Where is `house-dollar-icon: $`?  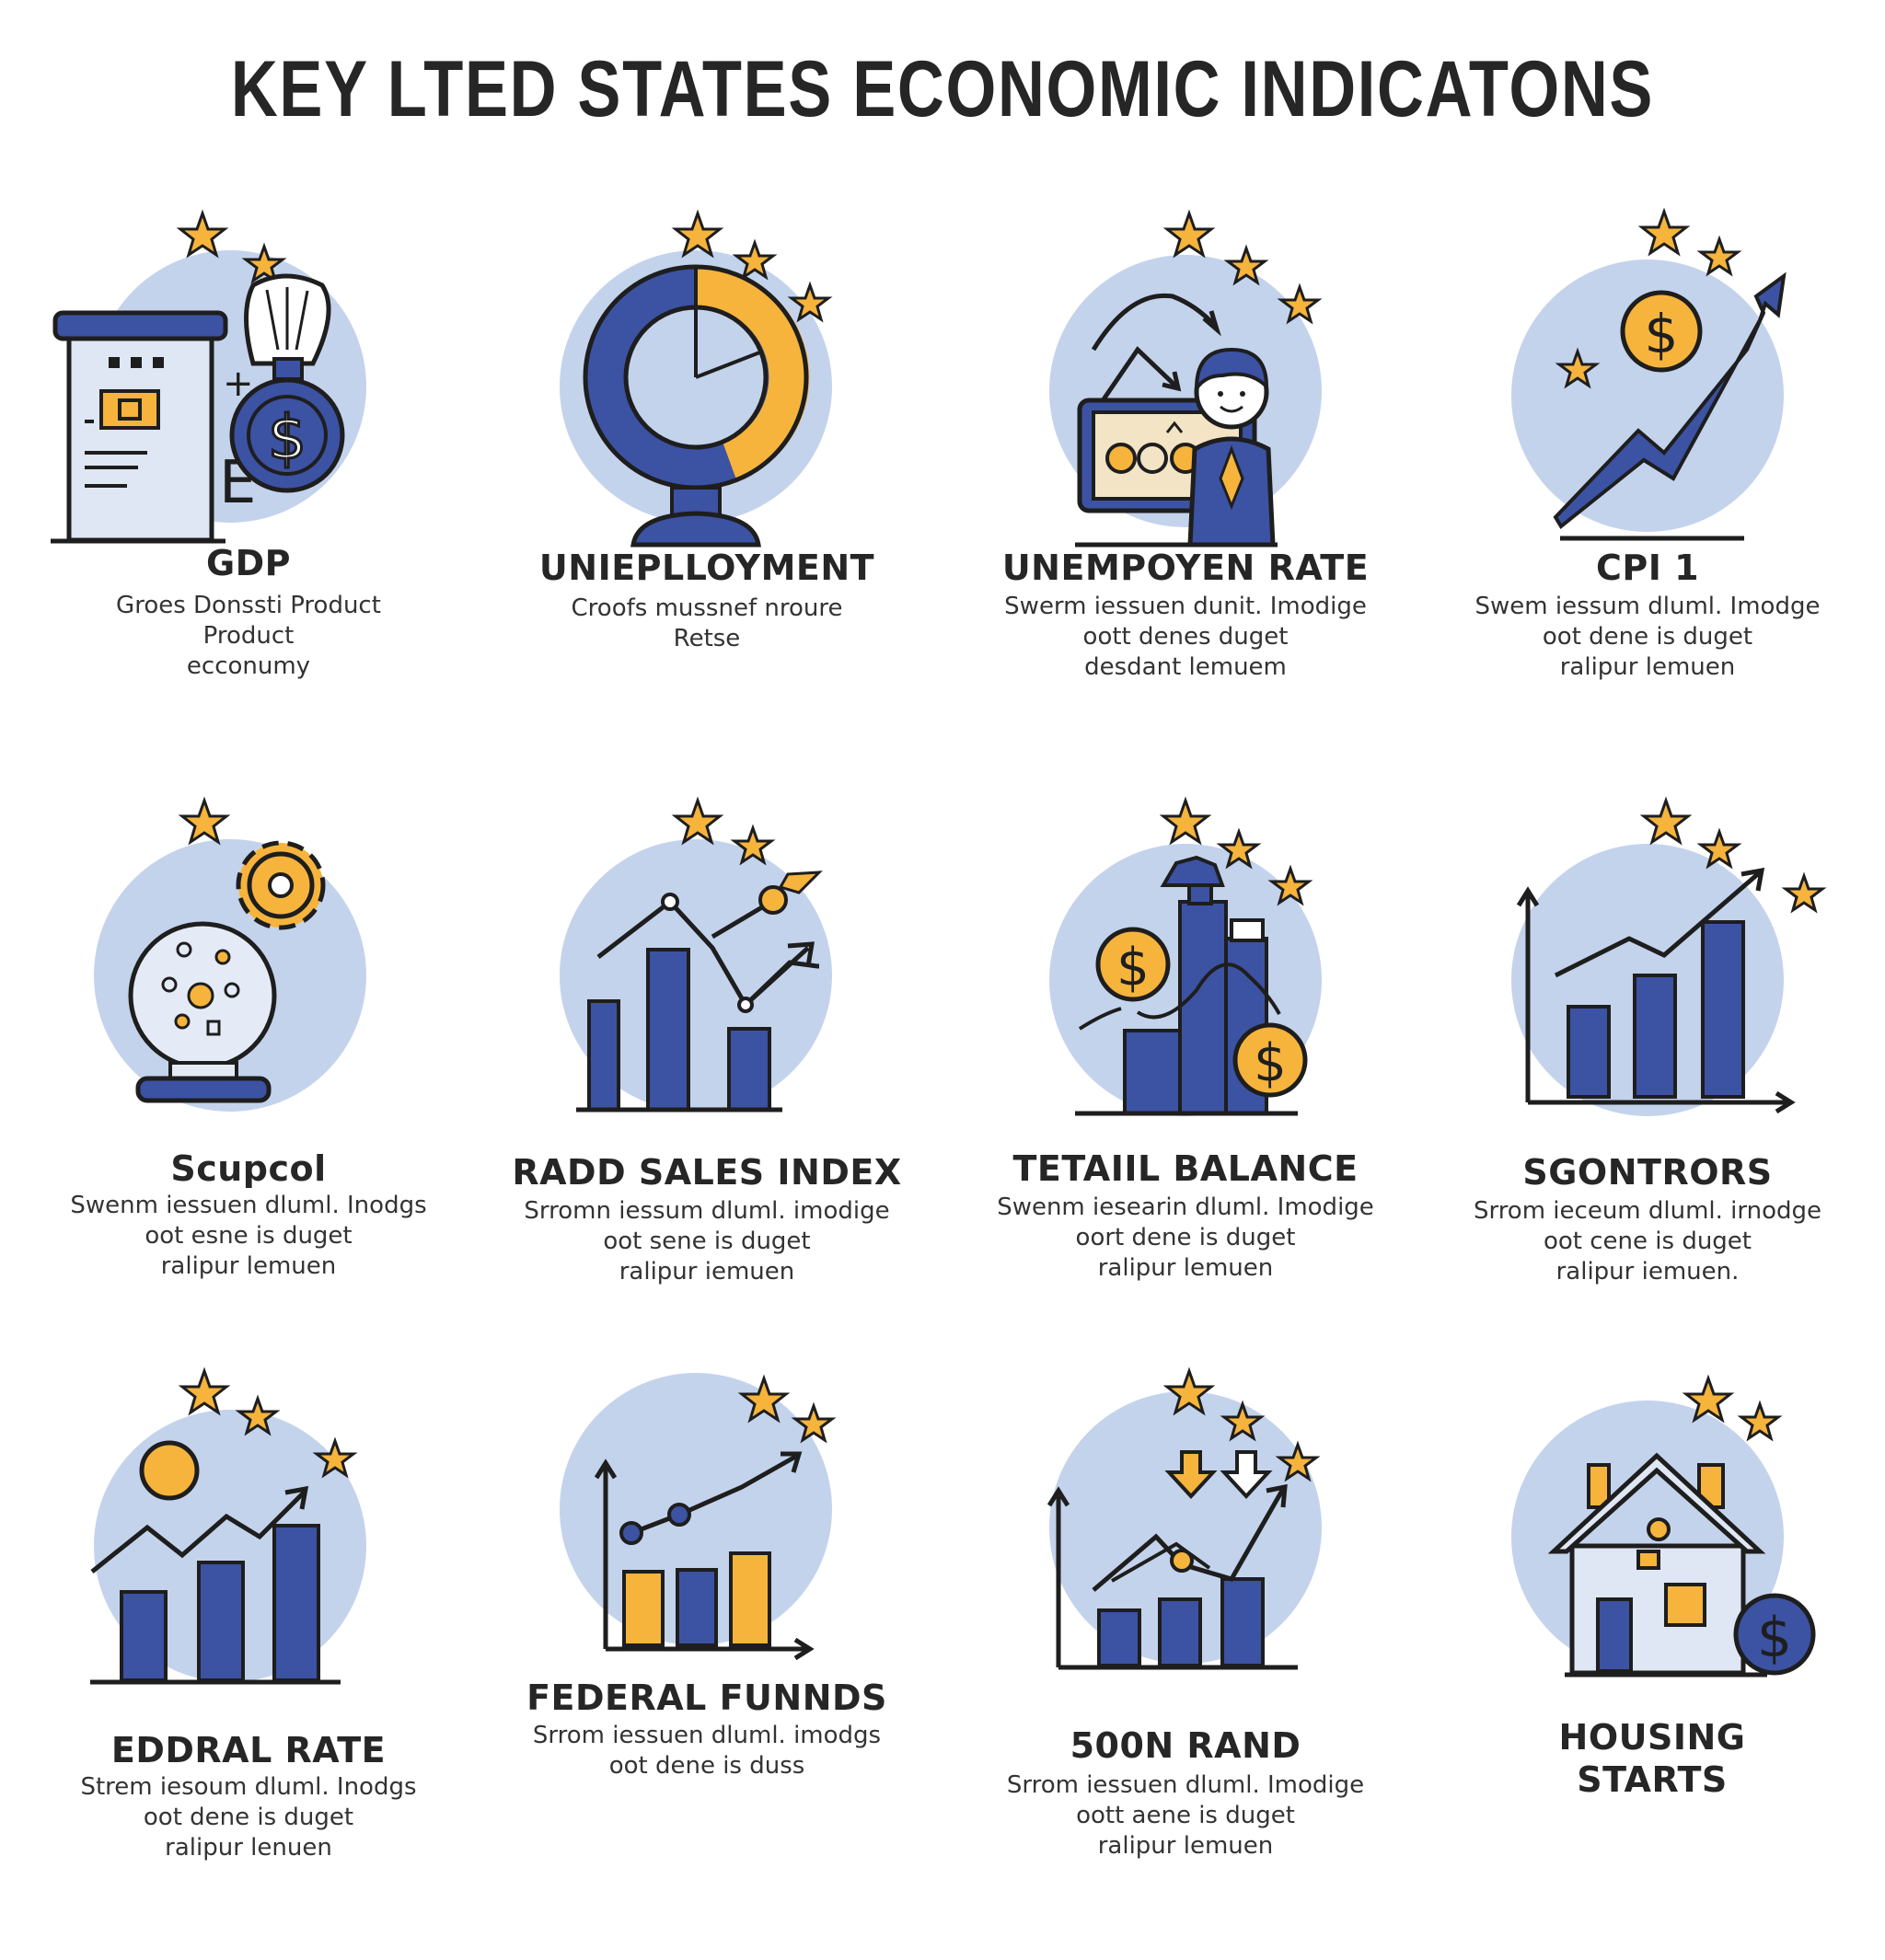 house-dollar-icon: $ is located at coordinates (1663, 1526).